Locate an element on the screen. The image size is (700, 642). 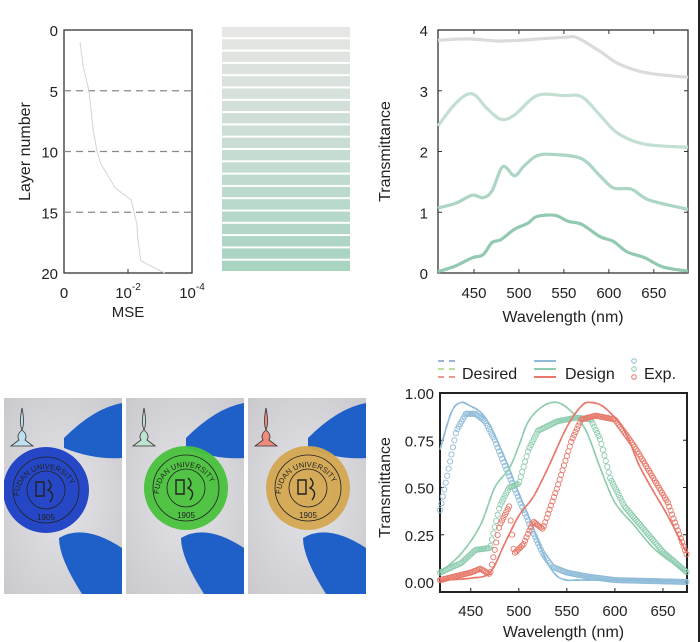
color-filter-disk is located at coordinates (46, 490).